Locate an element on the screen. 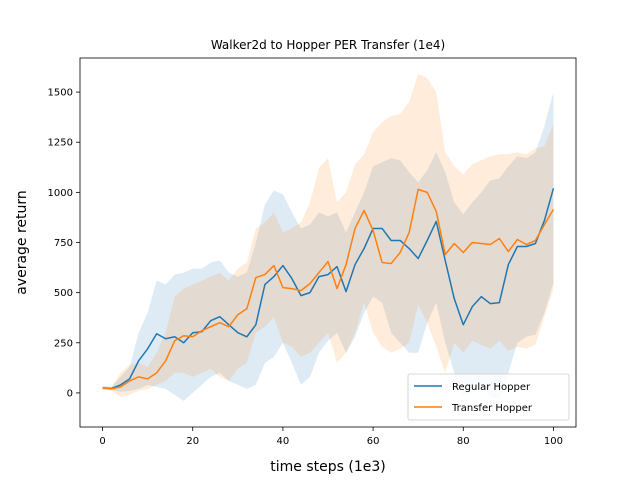  y-tick-label: 1000 is located at coordinates (60, 193).